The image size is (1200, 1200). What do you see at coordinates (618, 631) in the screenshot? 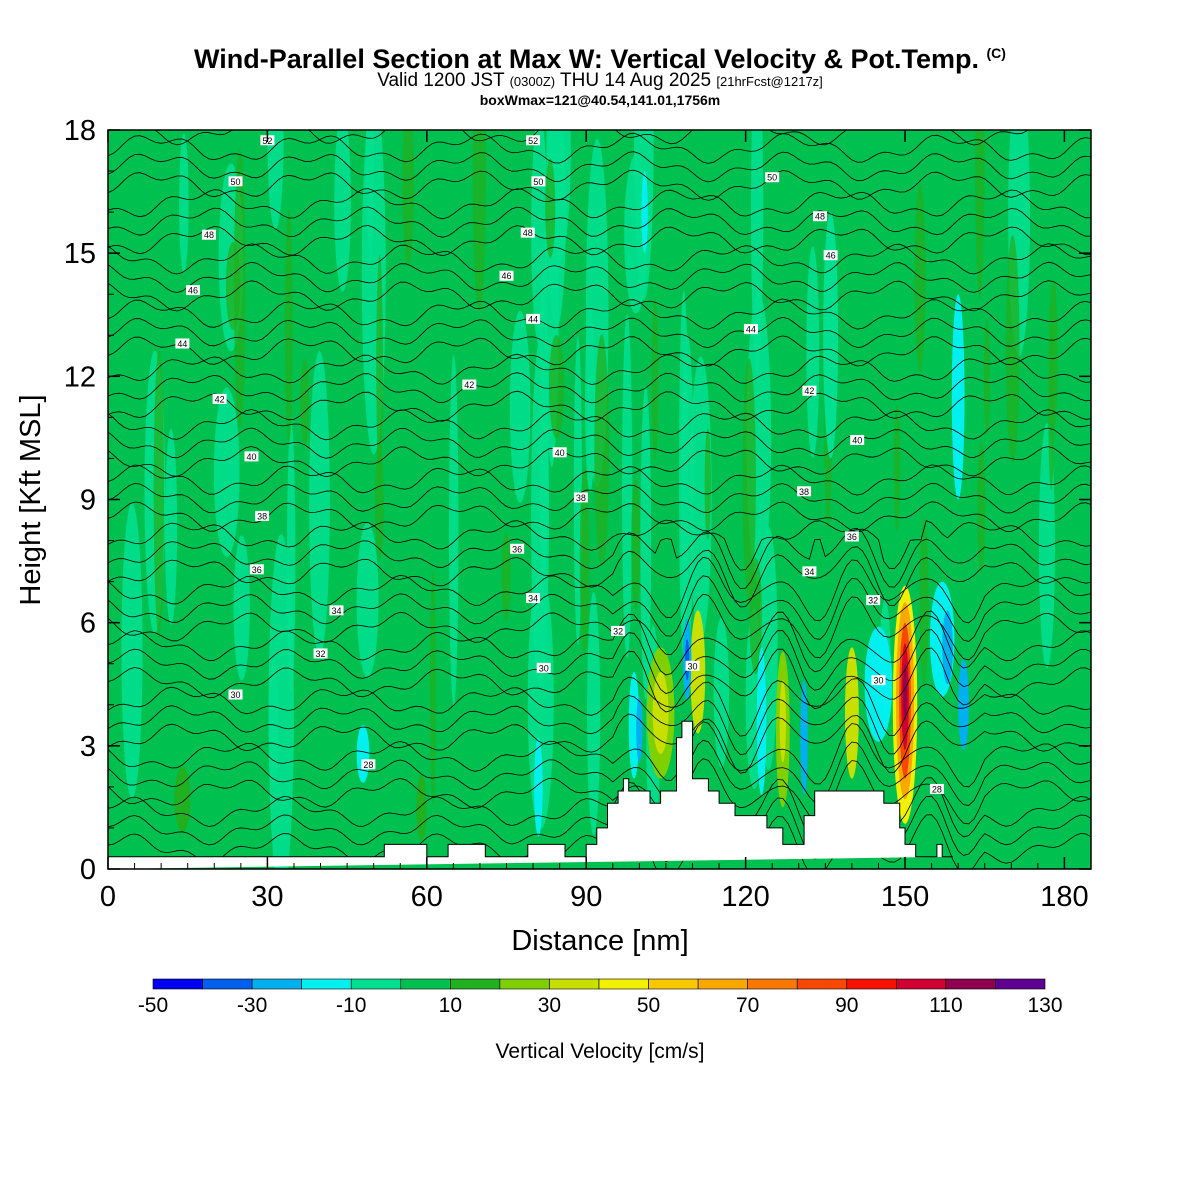
I see `isentrope-label-text: 32` at bounding box center [618, 631].